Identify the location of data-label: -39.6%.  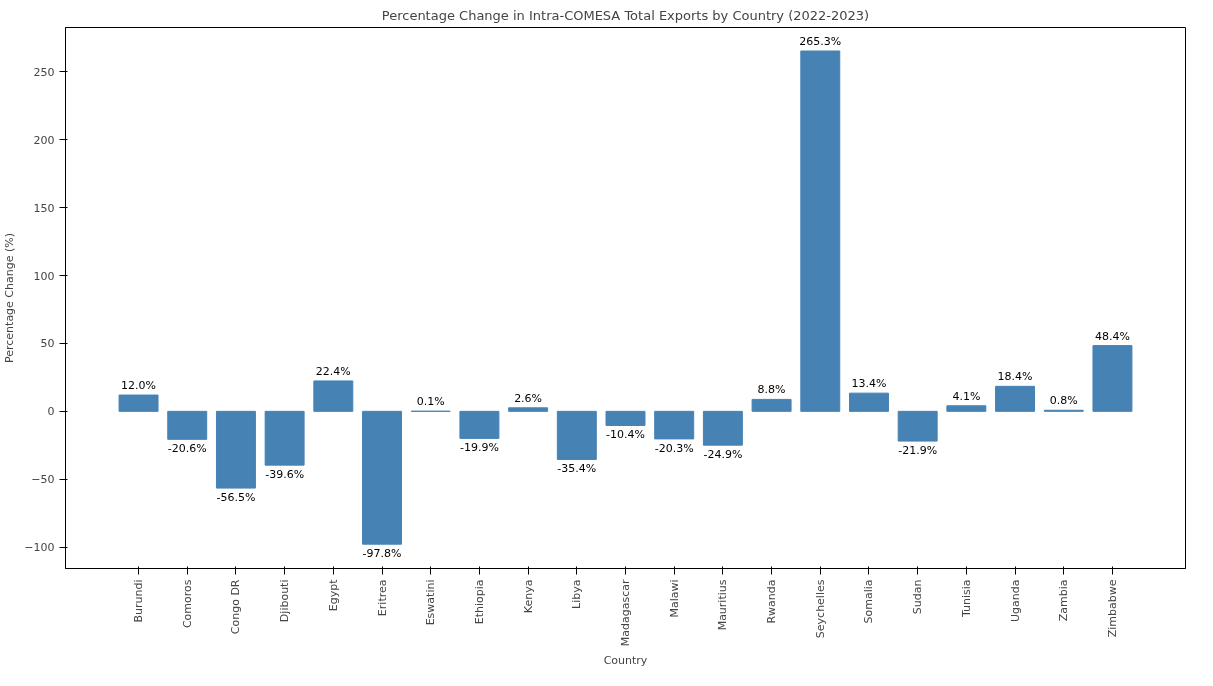
(285, 475).